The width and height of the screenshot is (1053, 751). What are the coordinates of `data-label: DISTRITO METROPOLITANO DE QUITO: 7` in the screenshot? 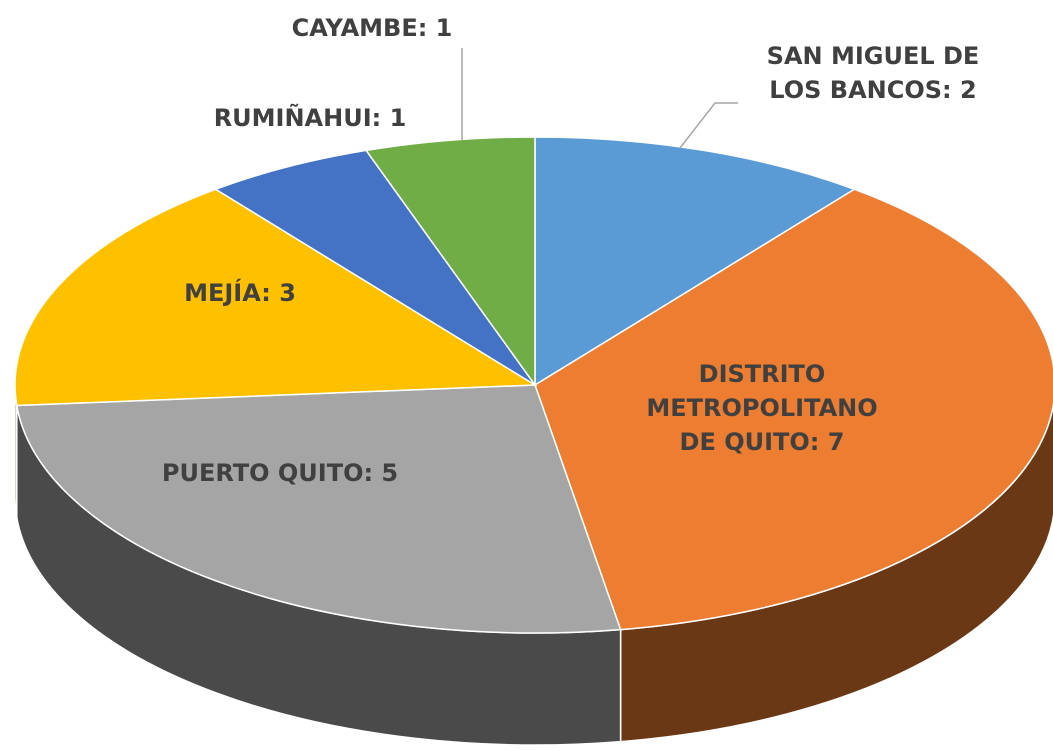 It's located at (762, 408).